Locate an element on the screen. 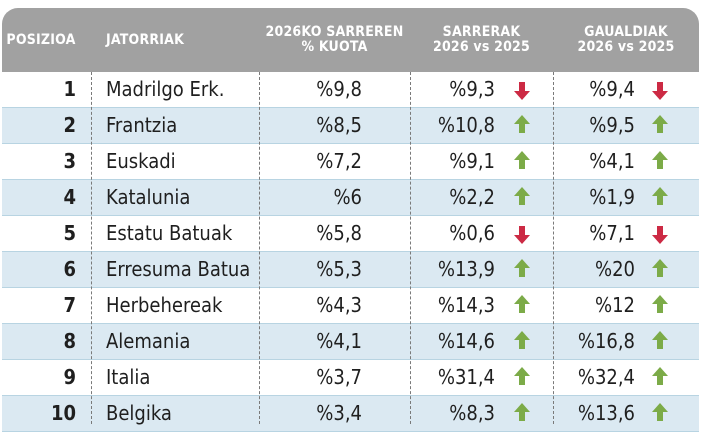 This screenshot has height=432, width=708. origin-name: Herbehereak is located at coordinates (164, 305).